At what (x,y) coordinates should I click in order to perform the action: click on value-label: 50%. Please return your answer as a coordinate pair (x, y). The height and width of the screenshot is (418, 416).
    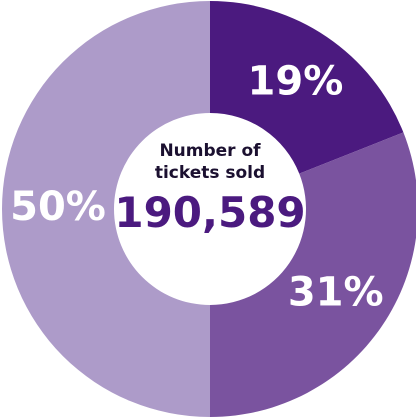
    Looking at the image, I should click on (58, 207).